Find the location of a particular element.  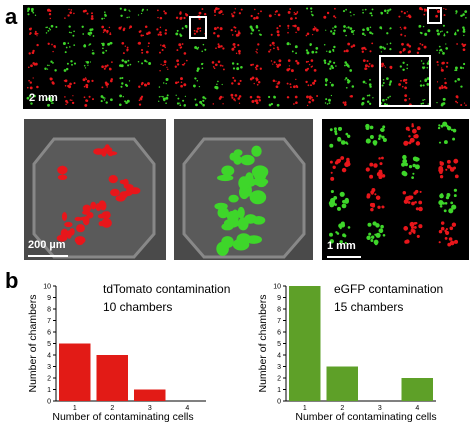

x-tick-label: 4 is located at coordinates (187, 408).